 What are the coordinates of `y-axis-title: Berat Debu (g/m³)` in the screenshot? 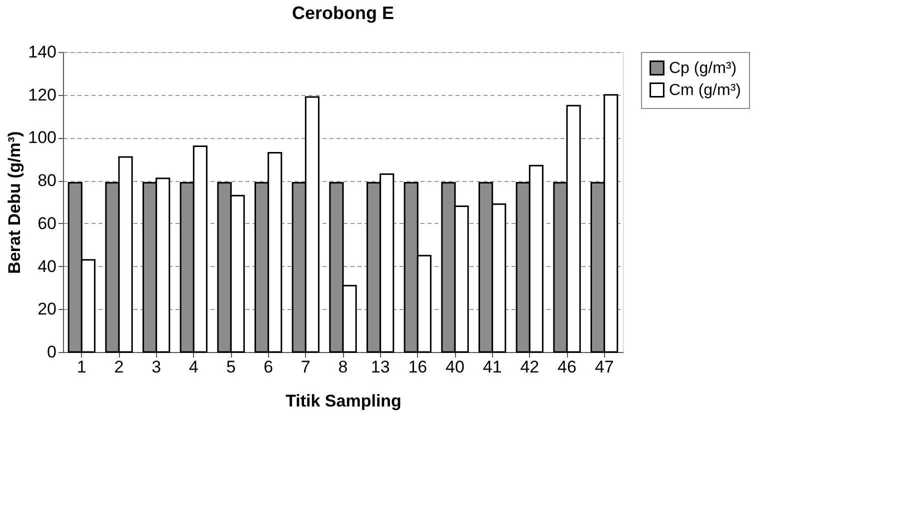 It's located at (14, 202).